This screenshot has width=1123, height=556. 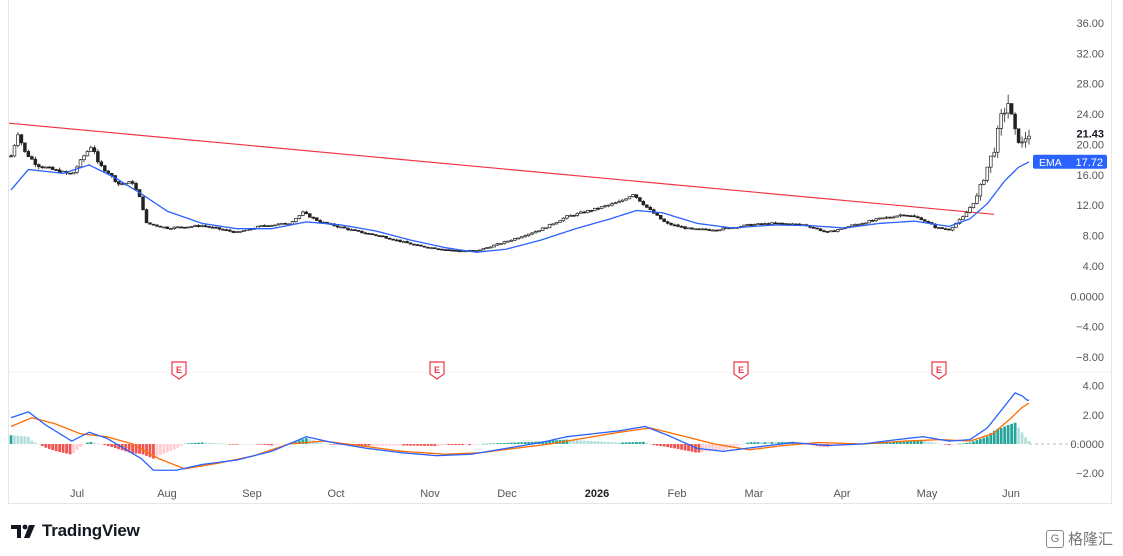 I want to click on macd-layer, so click(x=544, y=431).